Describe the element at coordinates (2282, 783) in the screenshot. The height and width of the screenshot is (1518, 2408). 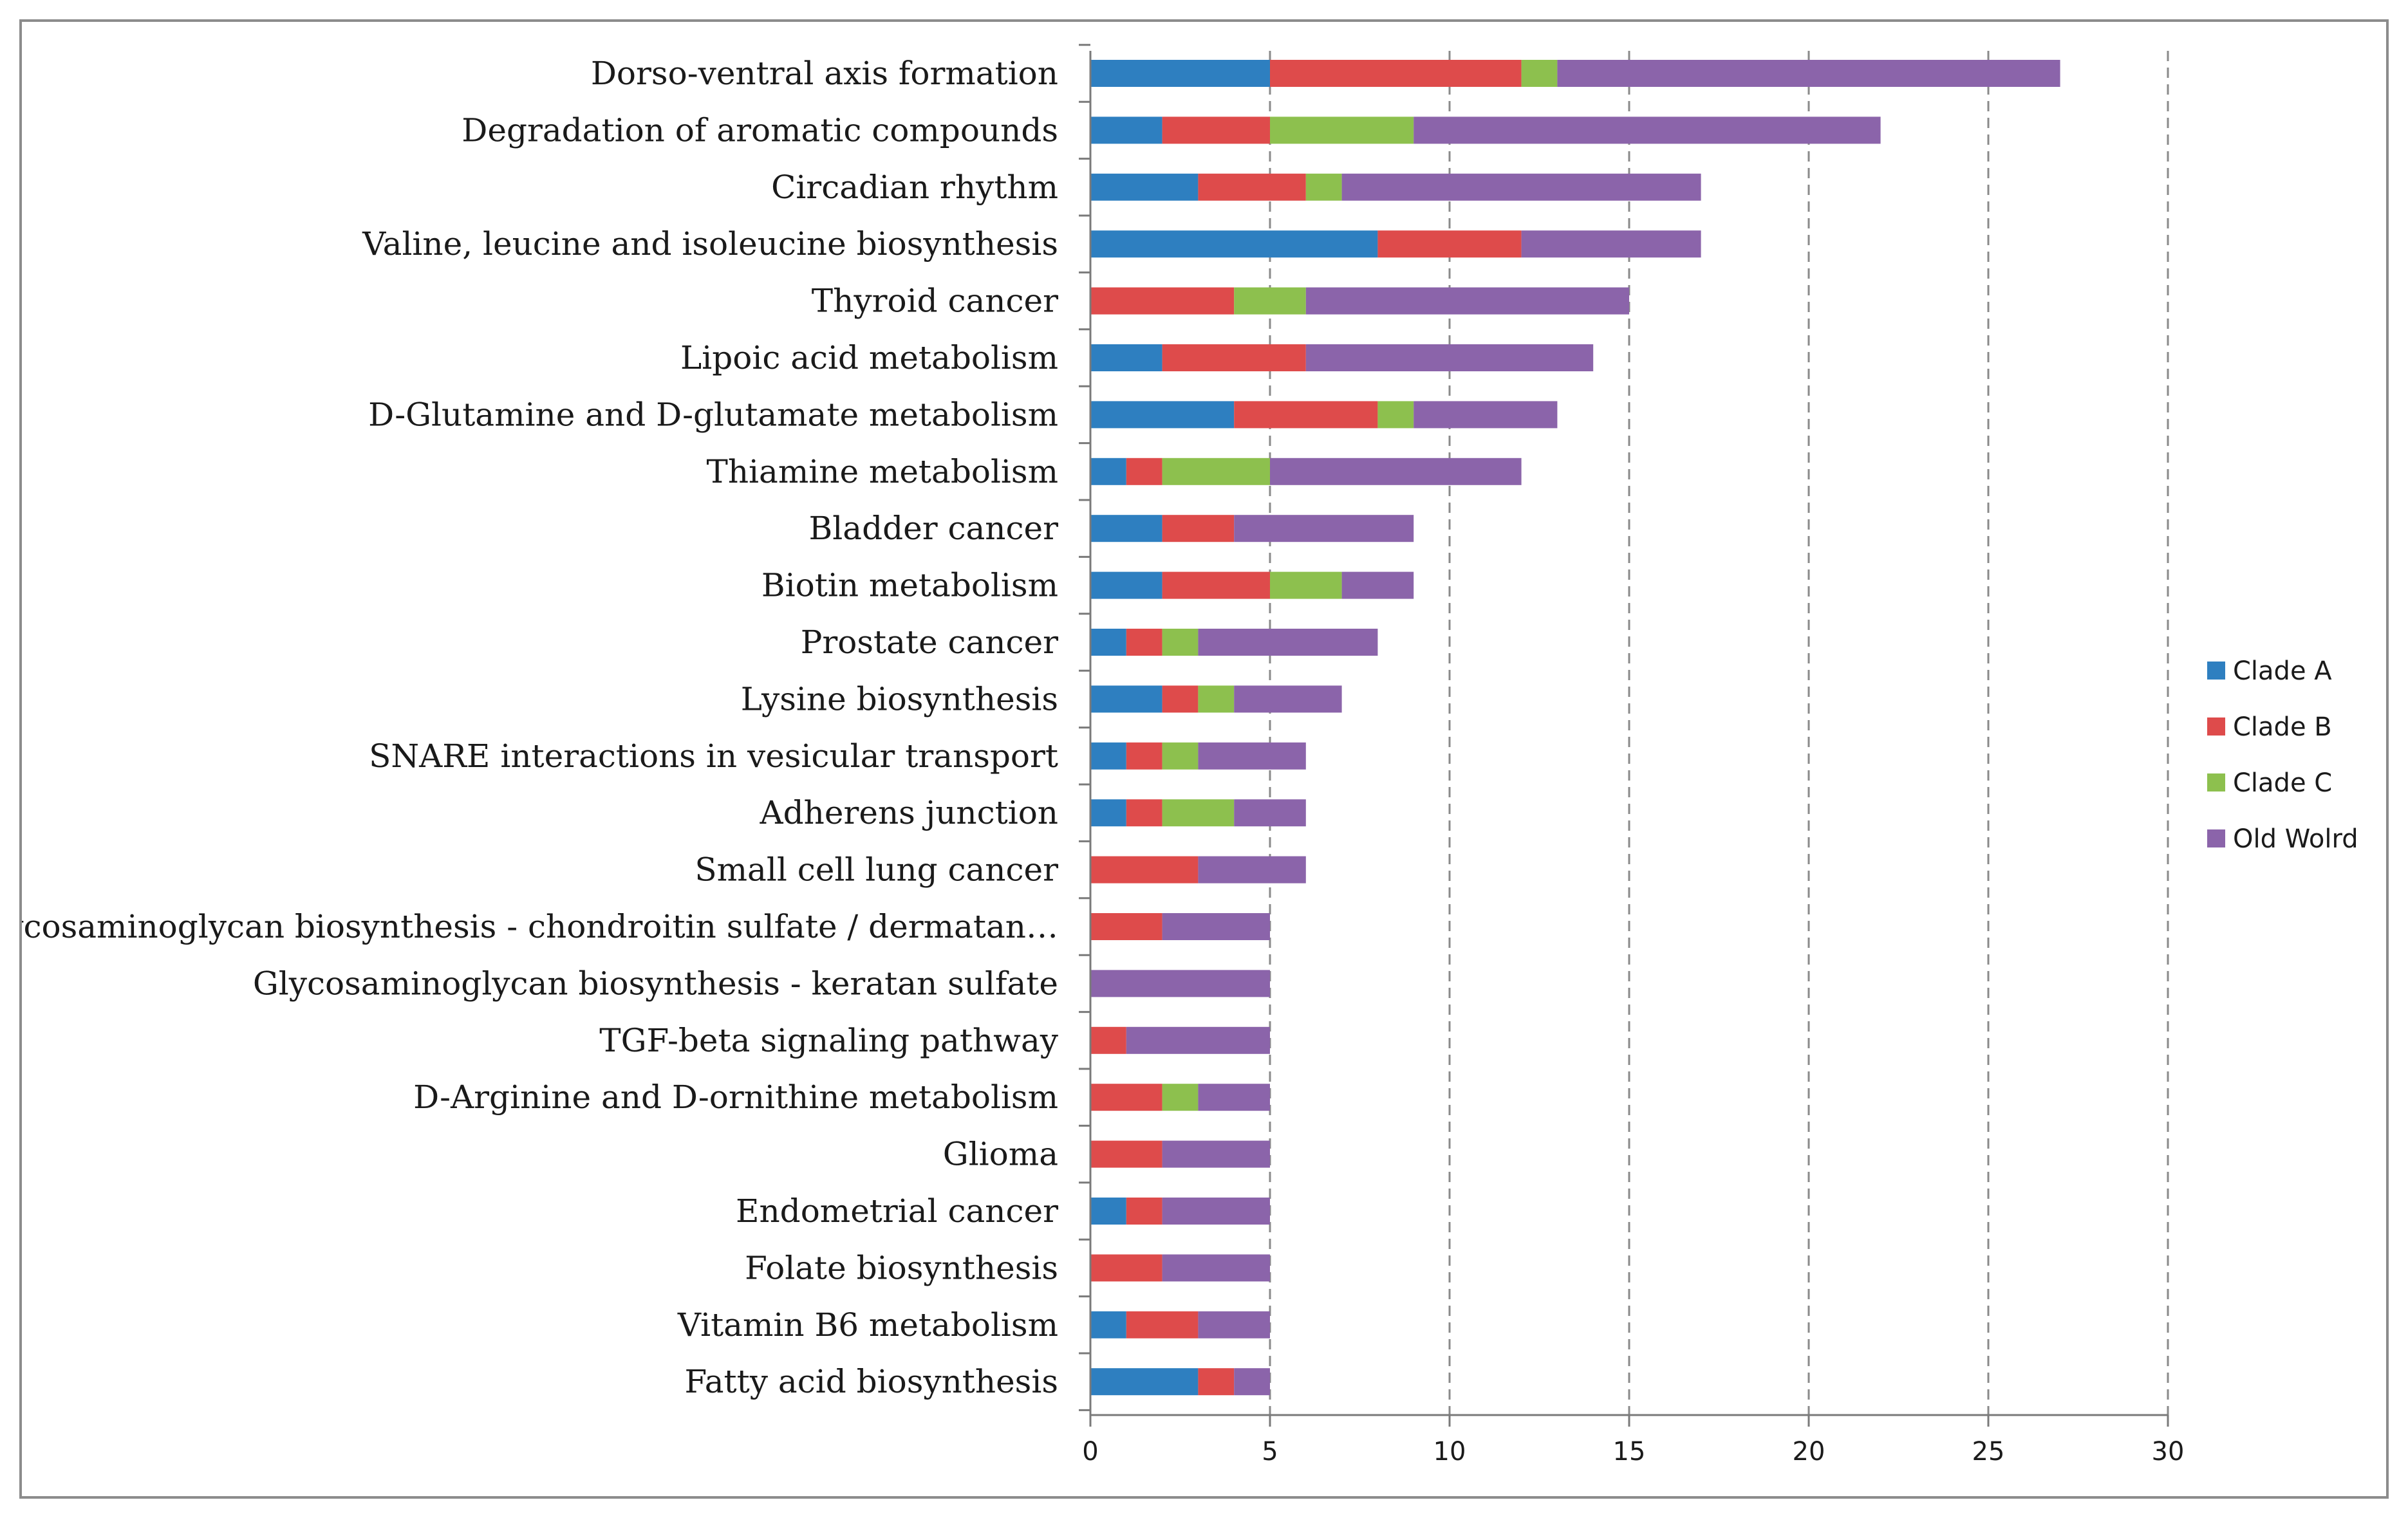
I see `legend-label: Clade C` at that location.